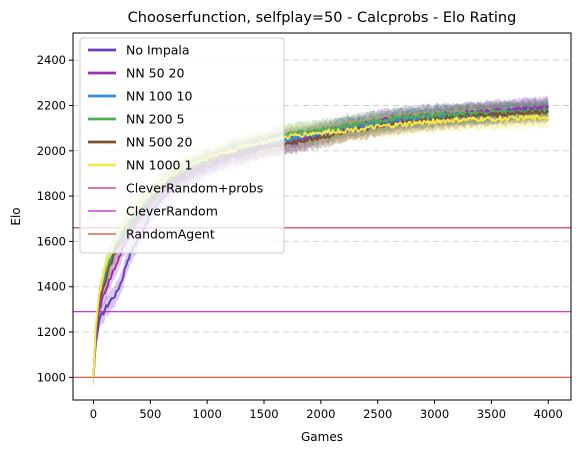 The width and height of the screenshot is (580, 453). I want to click on x-tick-label: 0, so click(93, 414).